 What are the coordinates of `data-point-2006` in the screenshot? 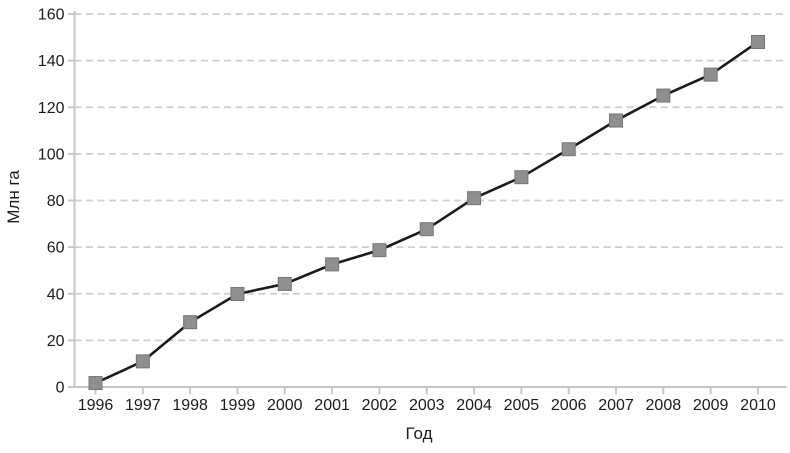 It's located at (568, 149).